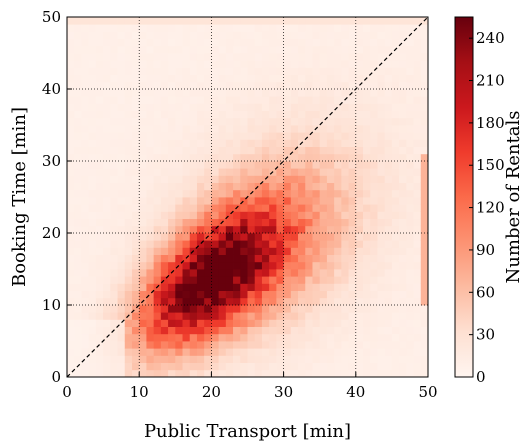  Describe the element at coordinates (490, 123) in the screenshot. I see `colorbar-tick-label: 180` at that location.